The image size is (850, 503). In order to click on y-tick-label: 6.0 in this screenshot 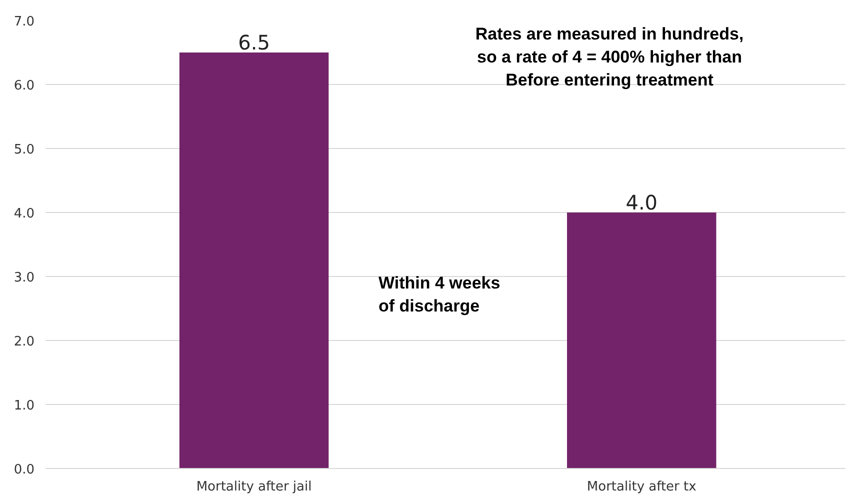, I will do `click(24, 86)`.